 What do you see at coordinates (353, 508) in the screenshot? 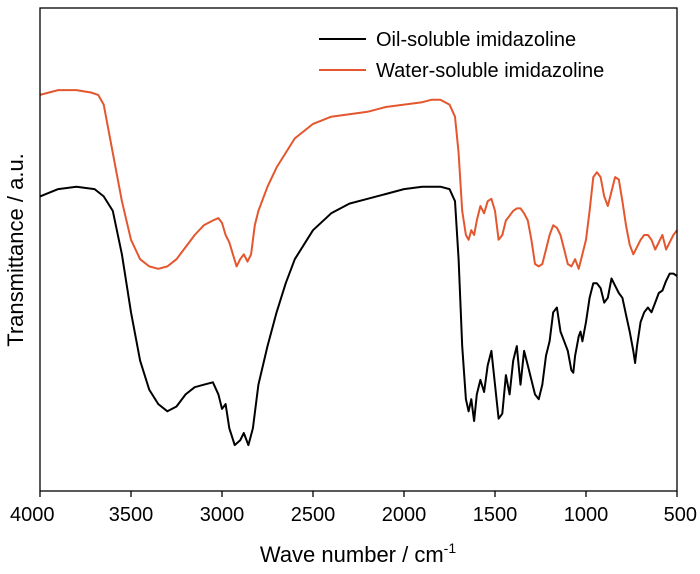
I see `x-ticks-layer: 4000 3500 3000 2500 2000 1500 1000 500` at bounding box center [353, 508].